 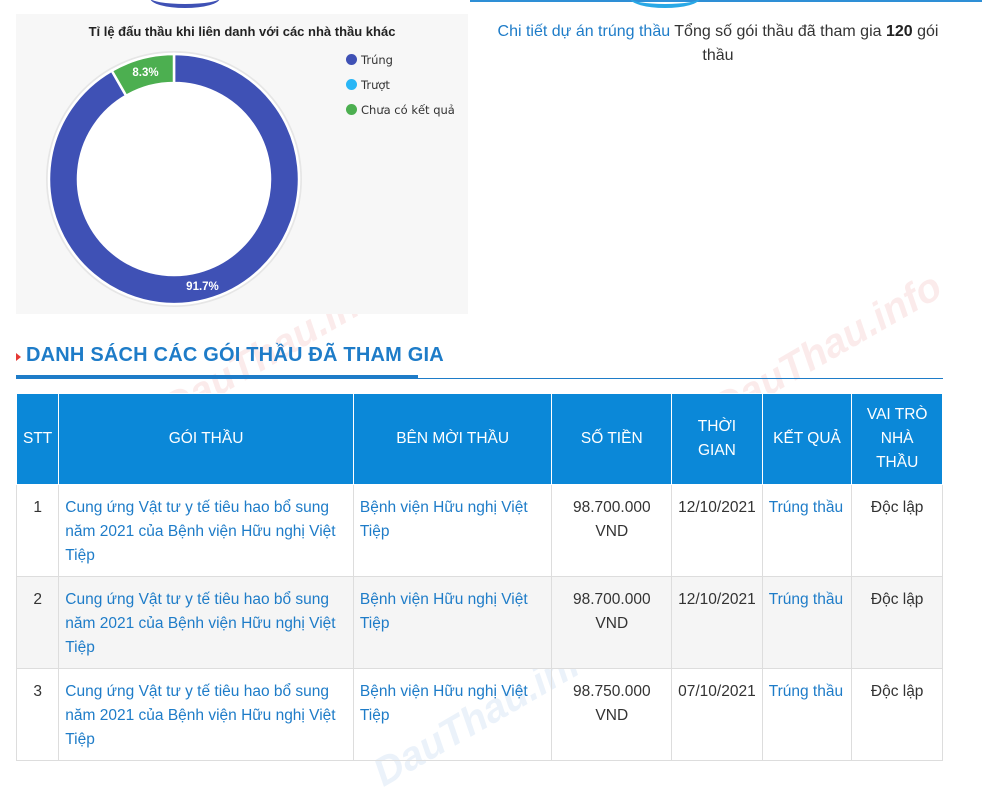 I want to click on summary-unit: gói thầu, so click(x=820, y=43).